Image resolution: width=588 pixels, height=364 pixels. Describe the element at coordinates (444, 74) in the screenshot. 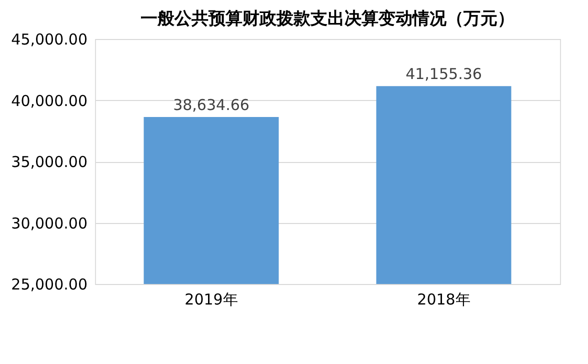

I see `data-label: 41,155.36` at that location.